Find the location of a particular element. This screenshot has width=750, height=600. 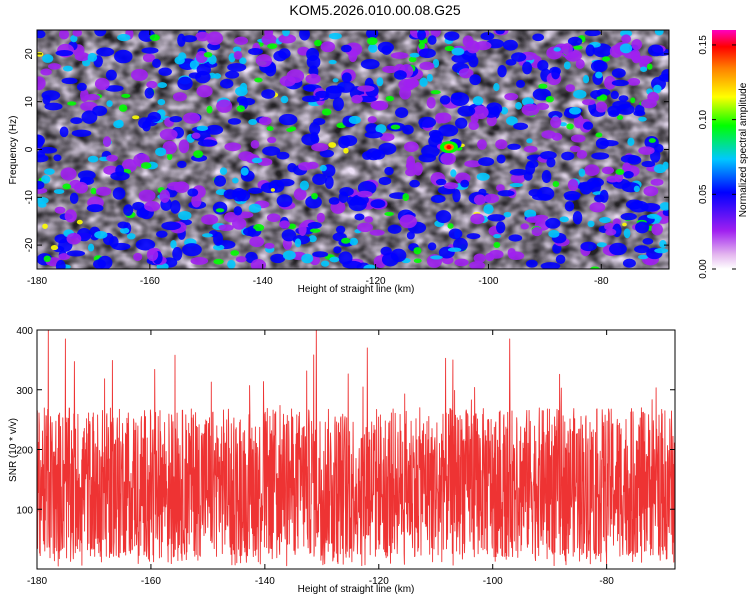

snr-x-tick-label: -180 is located at coordinates (37, 581).